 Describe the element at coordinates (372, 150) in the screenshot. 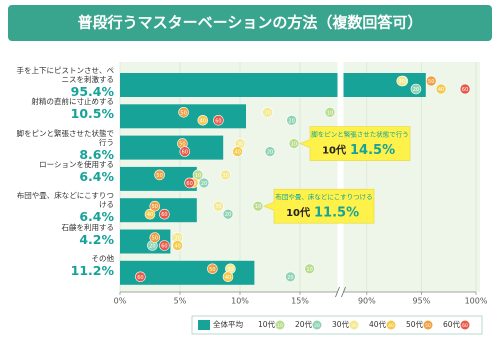

I see `callout-value: 14.5%` at that location.